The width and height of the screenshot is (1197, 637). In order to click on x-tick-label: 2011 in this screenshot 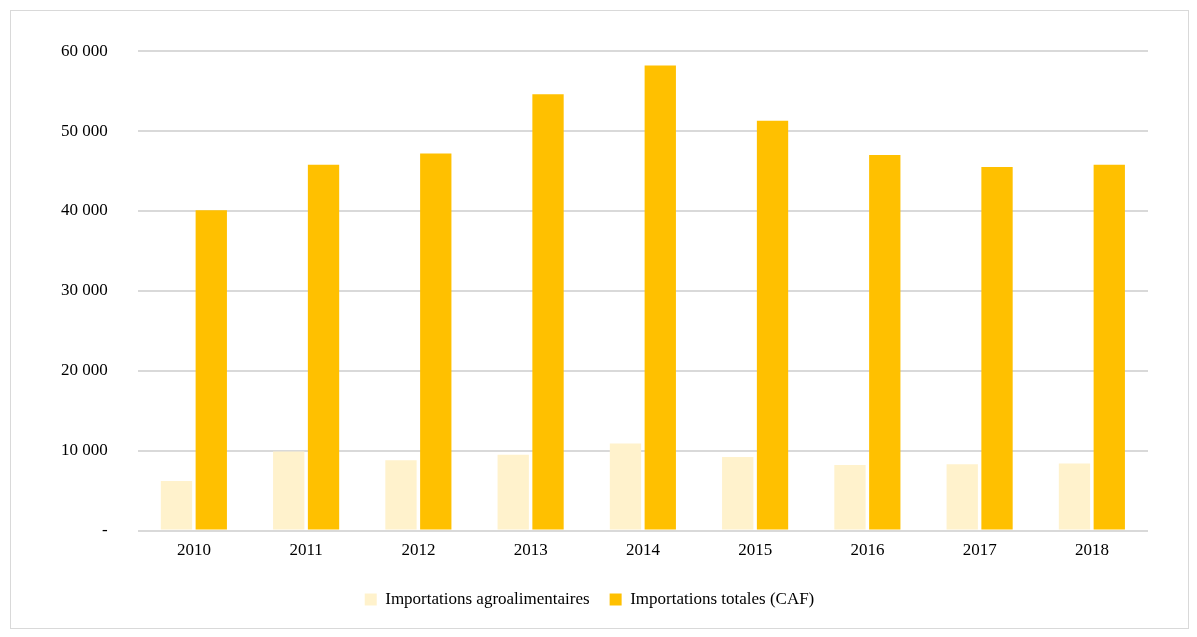, I will do `click(306, 550)`.